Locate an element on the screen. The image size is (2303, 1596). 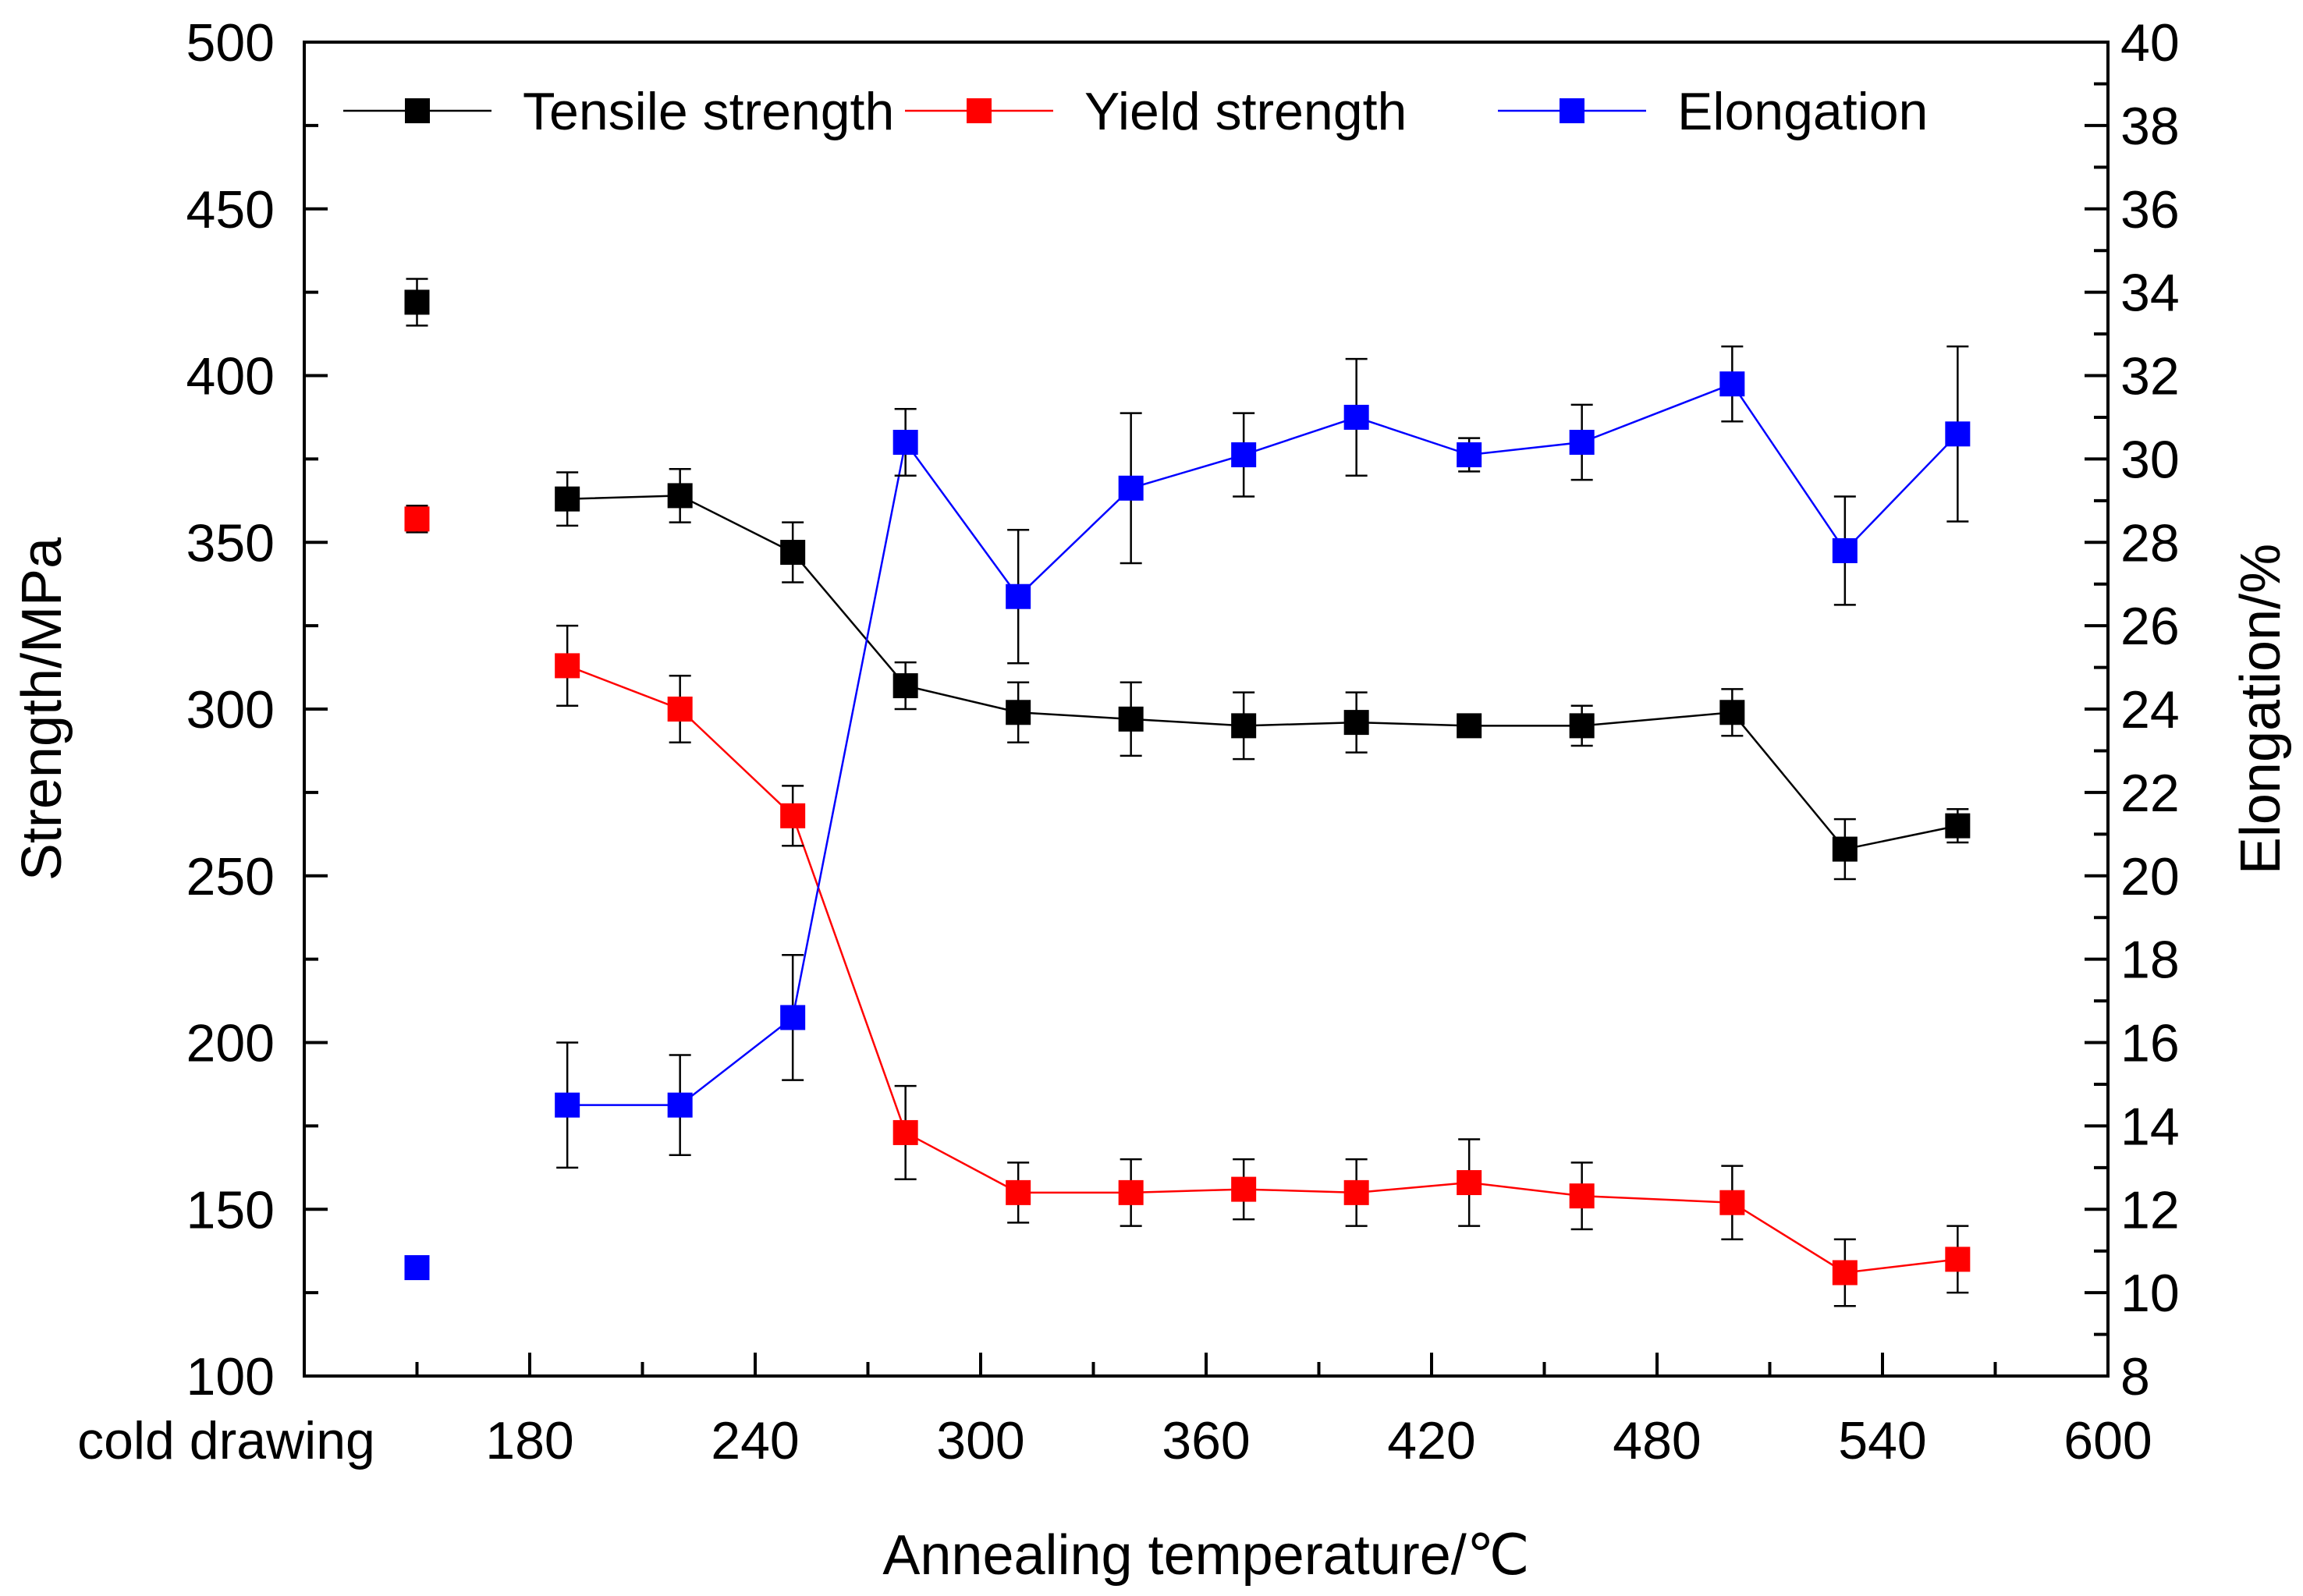
y2-tick-label: 34 is located at coordinates (2150, 293).